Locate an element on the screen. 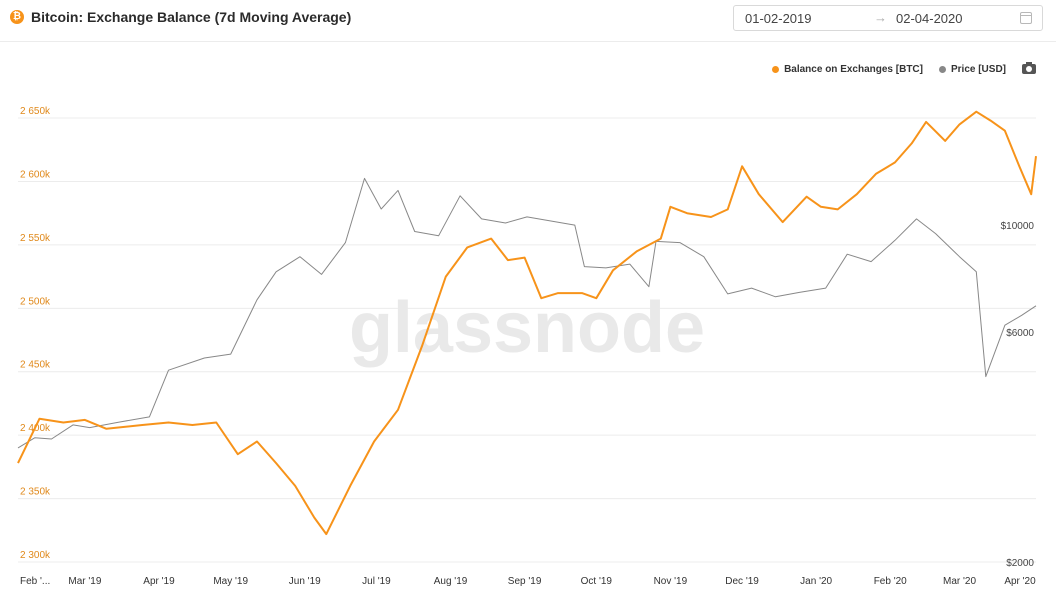 The height and width of the screenshot is (600, 1056). x-tick-label: Mar '19 is located at coordinates (84, 581).